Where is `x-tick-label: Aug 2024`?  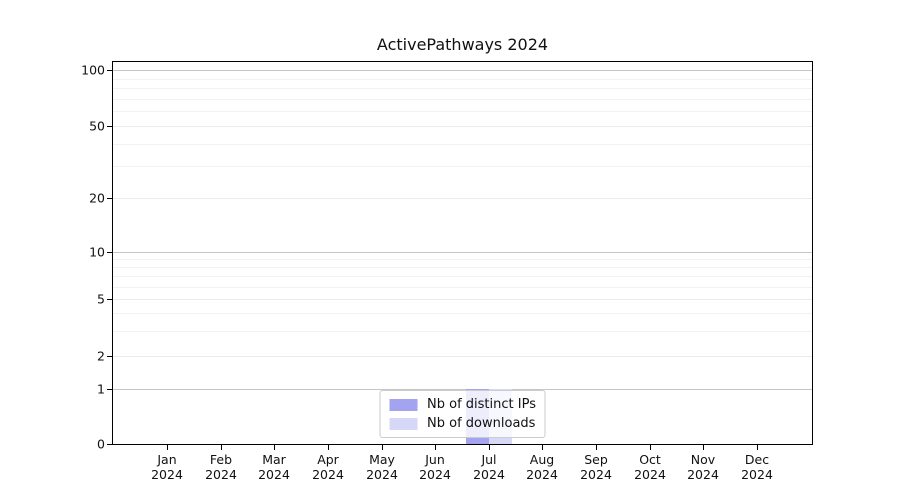
x-tick-label: Aug 2024 is located at coordinates (542, 467).